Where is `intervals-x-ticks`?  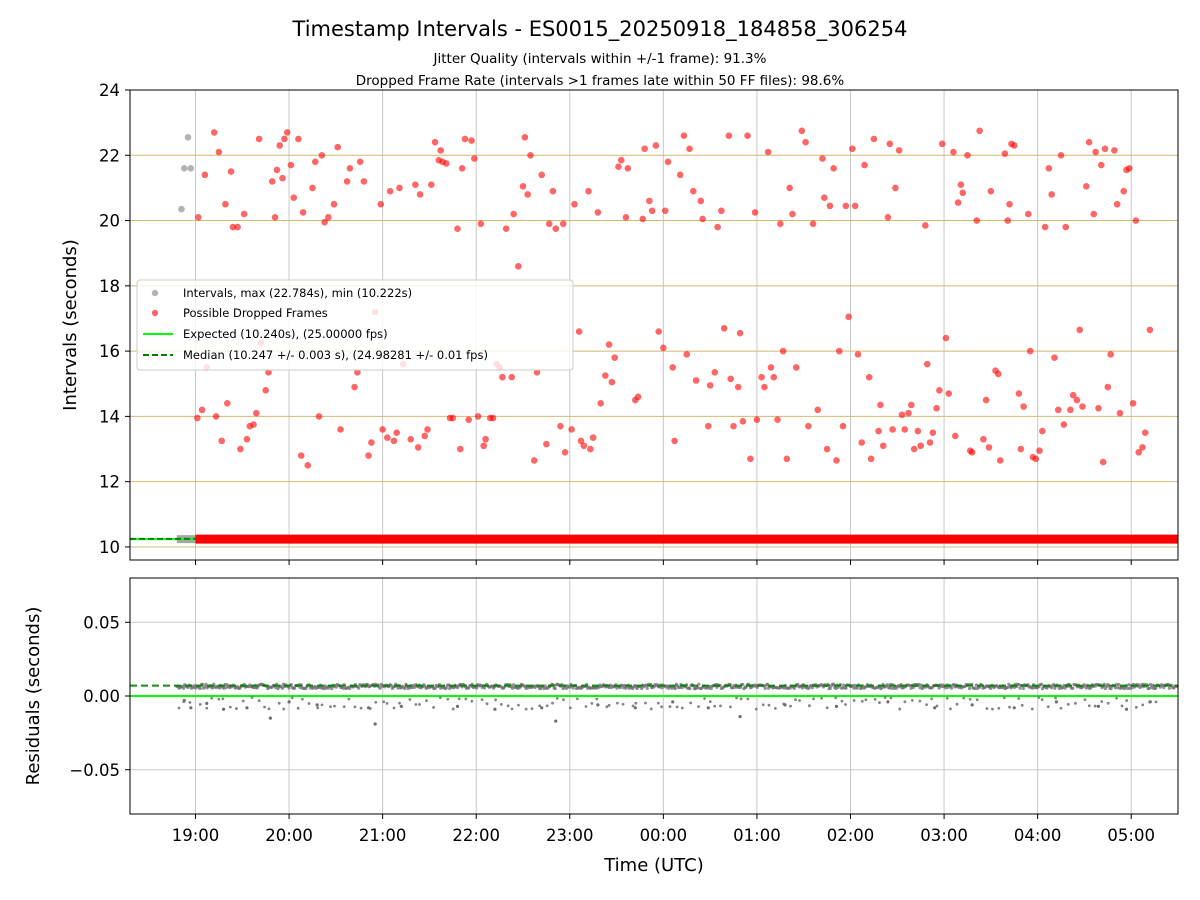
intervals-x-ticks is located at coordinates (663, 562).